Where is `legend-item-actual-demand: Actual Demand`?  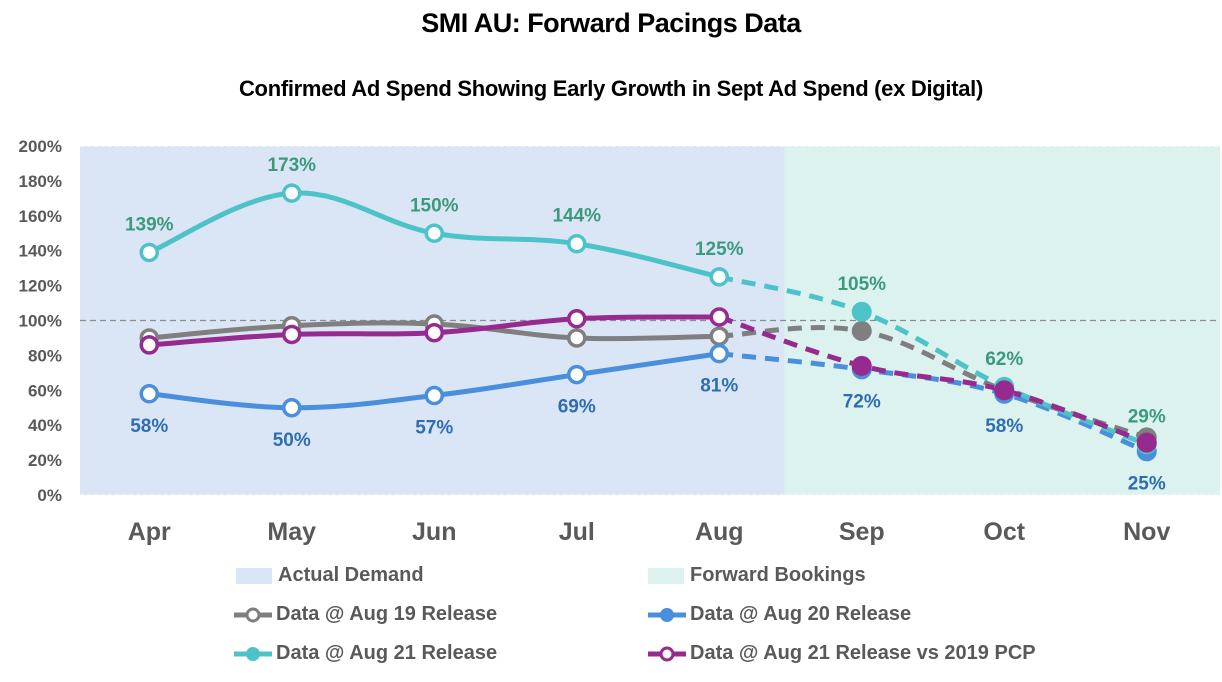
legend-item-actual-demand: Actual Demand is located at coordinates (330, 575).